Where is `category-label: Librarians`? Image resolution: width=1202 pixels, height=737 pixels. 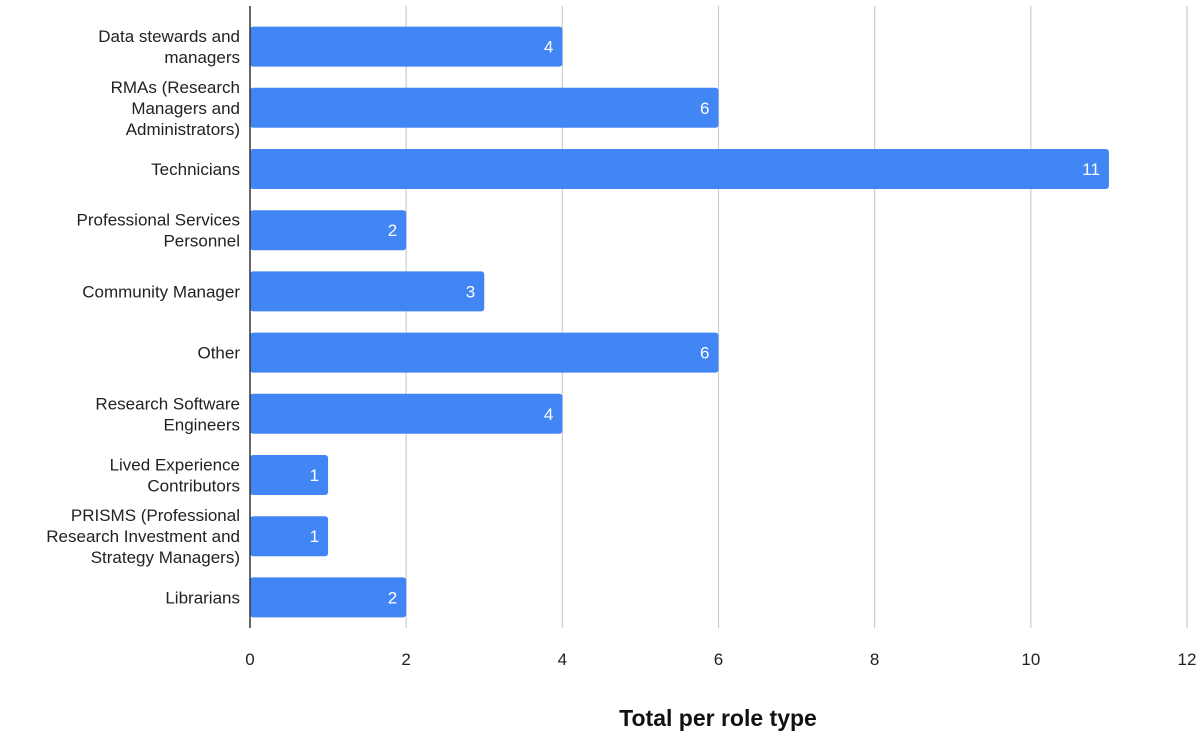
category-label: Librarians is located at coordinates (202, 597).